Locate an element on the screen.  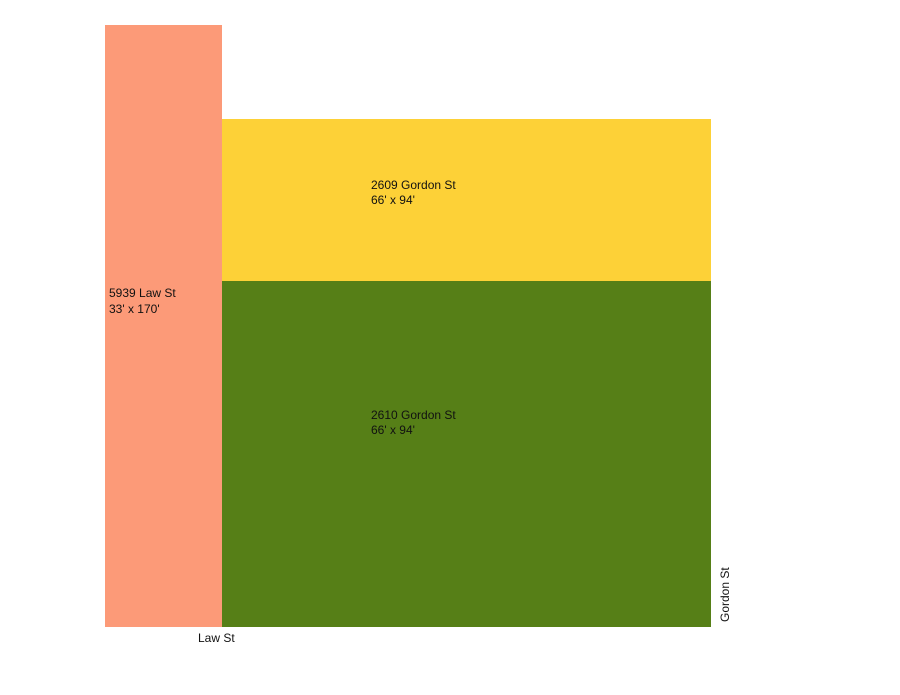
parcel-address: 5939 Law St is located at coordinates (142, 293).